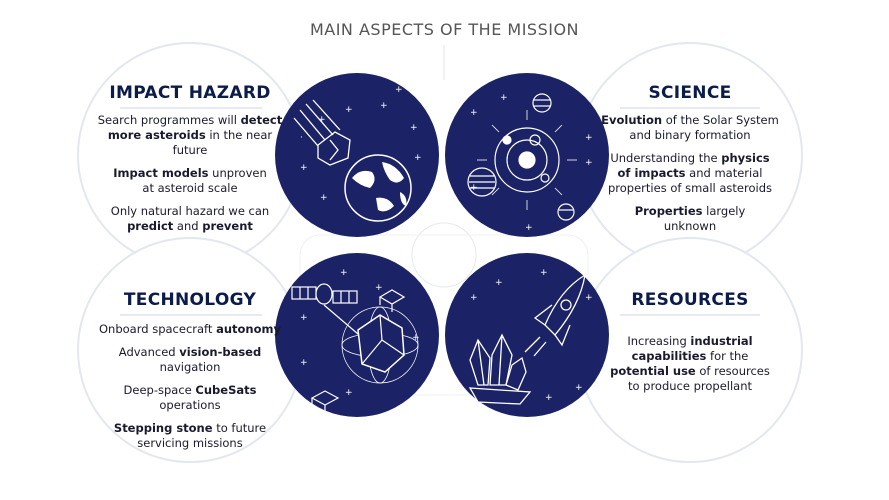 The image size is (889, 500). I want to click on impact-hazard-heading: IMPACT HAZARD, so click(190, 93).